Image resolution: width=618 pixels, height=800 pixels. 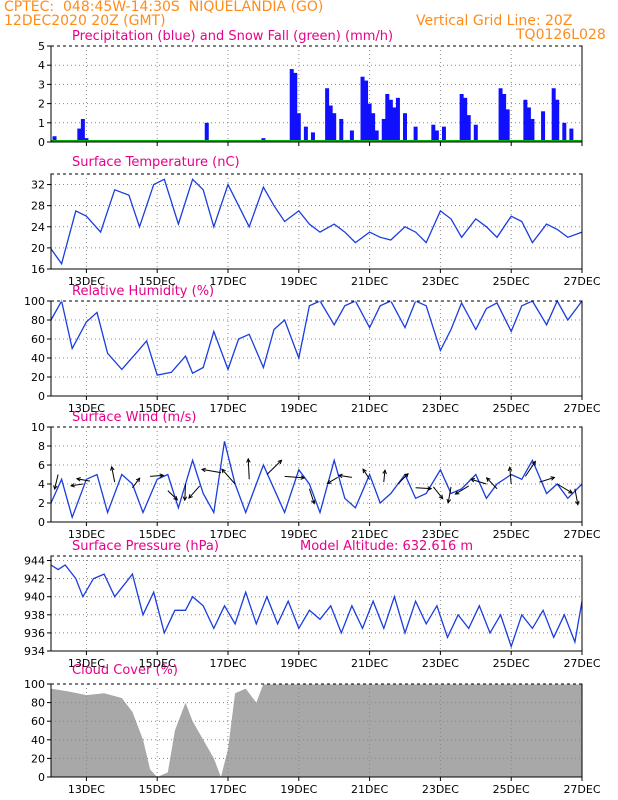 What do you see at coordinates (561, 35) in the screenshot?
I see `header-code: TQ0126L028` at bounding box center [561, 35].